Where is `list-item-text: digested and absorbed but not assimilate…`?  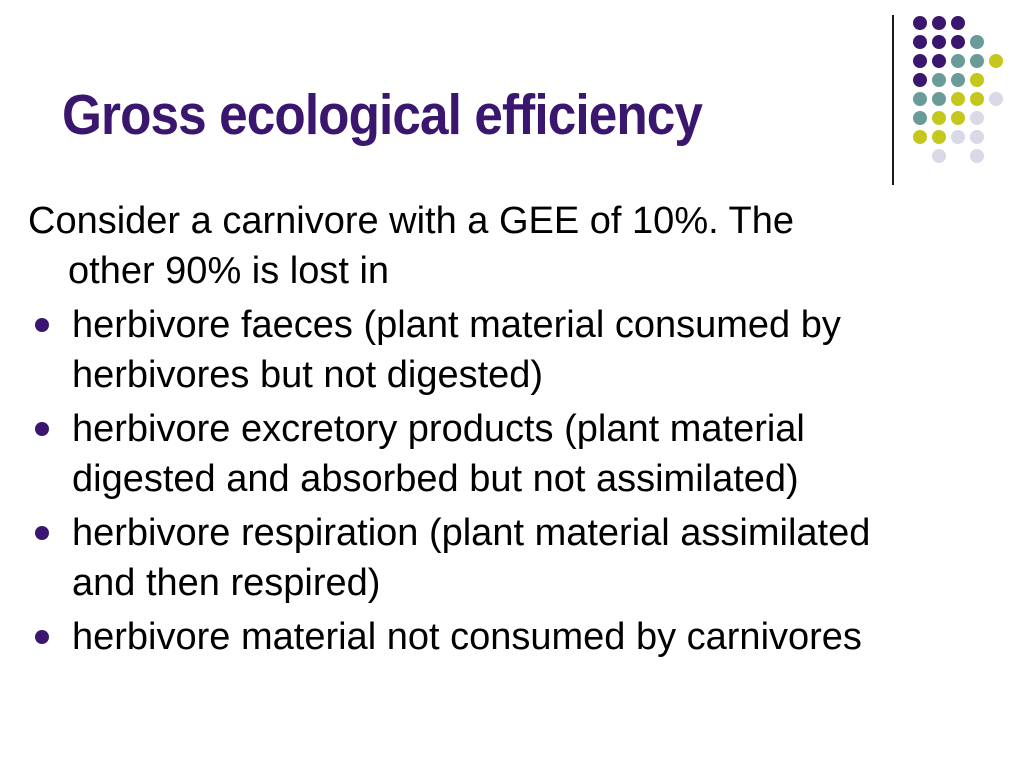
list-item-text: digested and absorbed but not assimilate… is located at coordinates (435, 479).